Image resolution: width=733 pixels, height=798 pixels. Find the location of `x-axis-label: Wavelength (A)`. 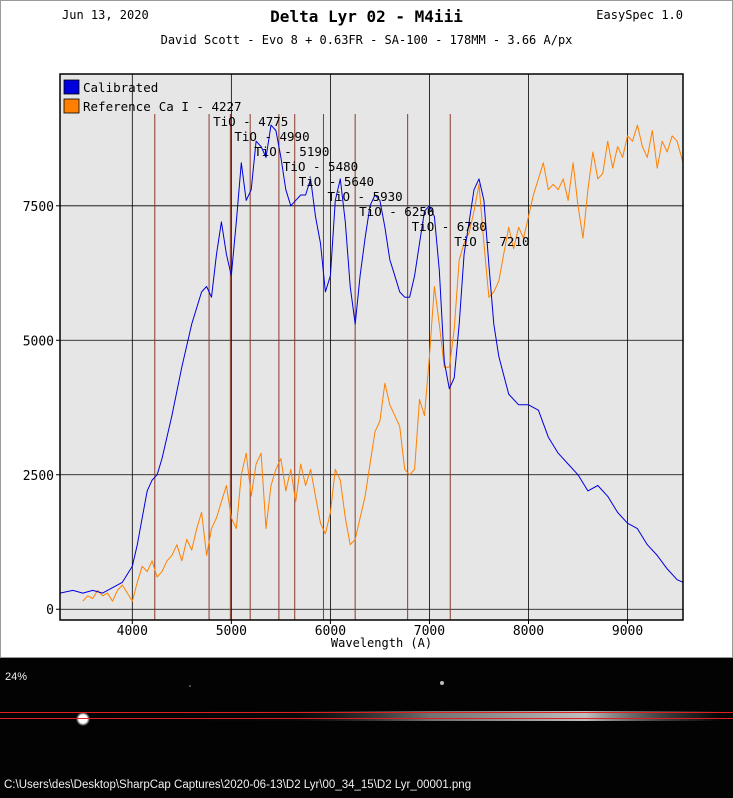

x-axis-label: Wavelength (A) is located at coordinates (381, 643).